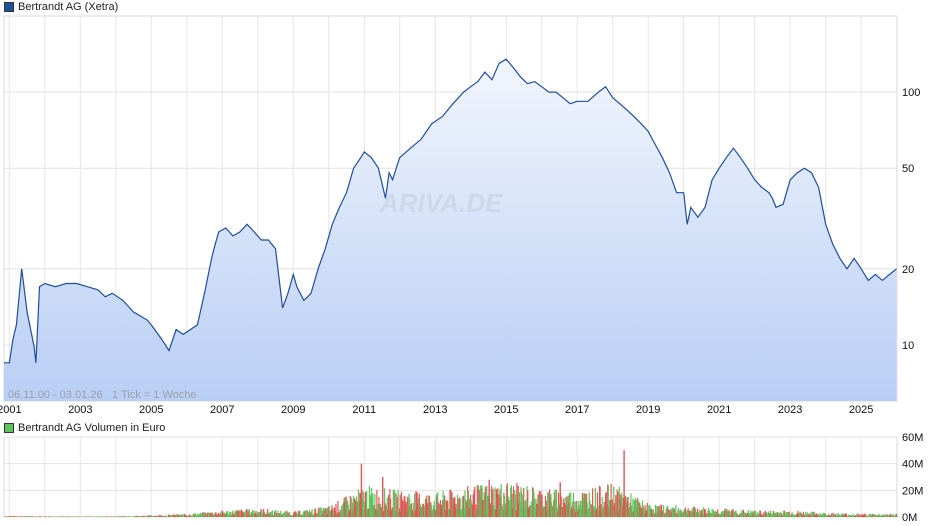 The image size is (940, 526). What do you see at coordinates (912, 491) in the screenshot?
I see `volume-y-tick-label: 20M` at bounding box center [912, 491].